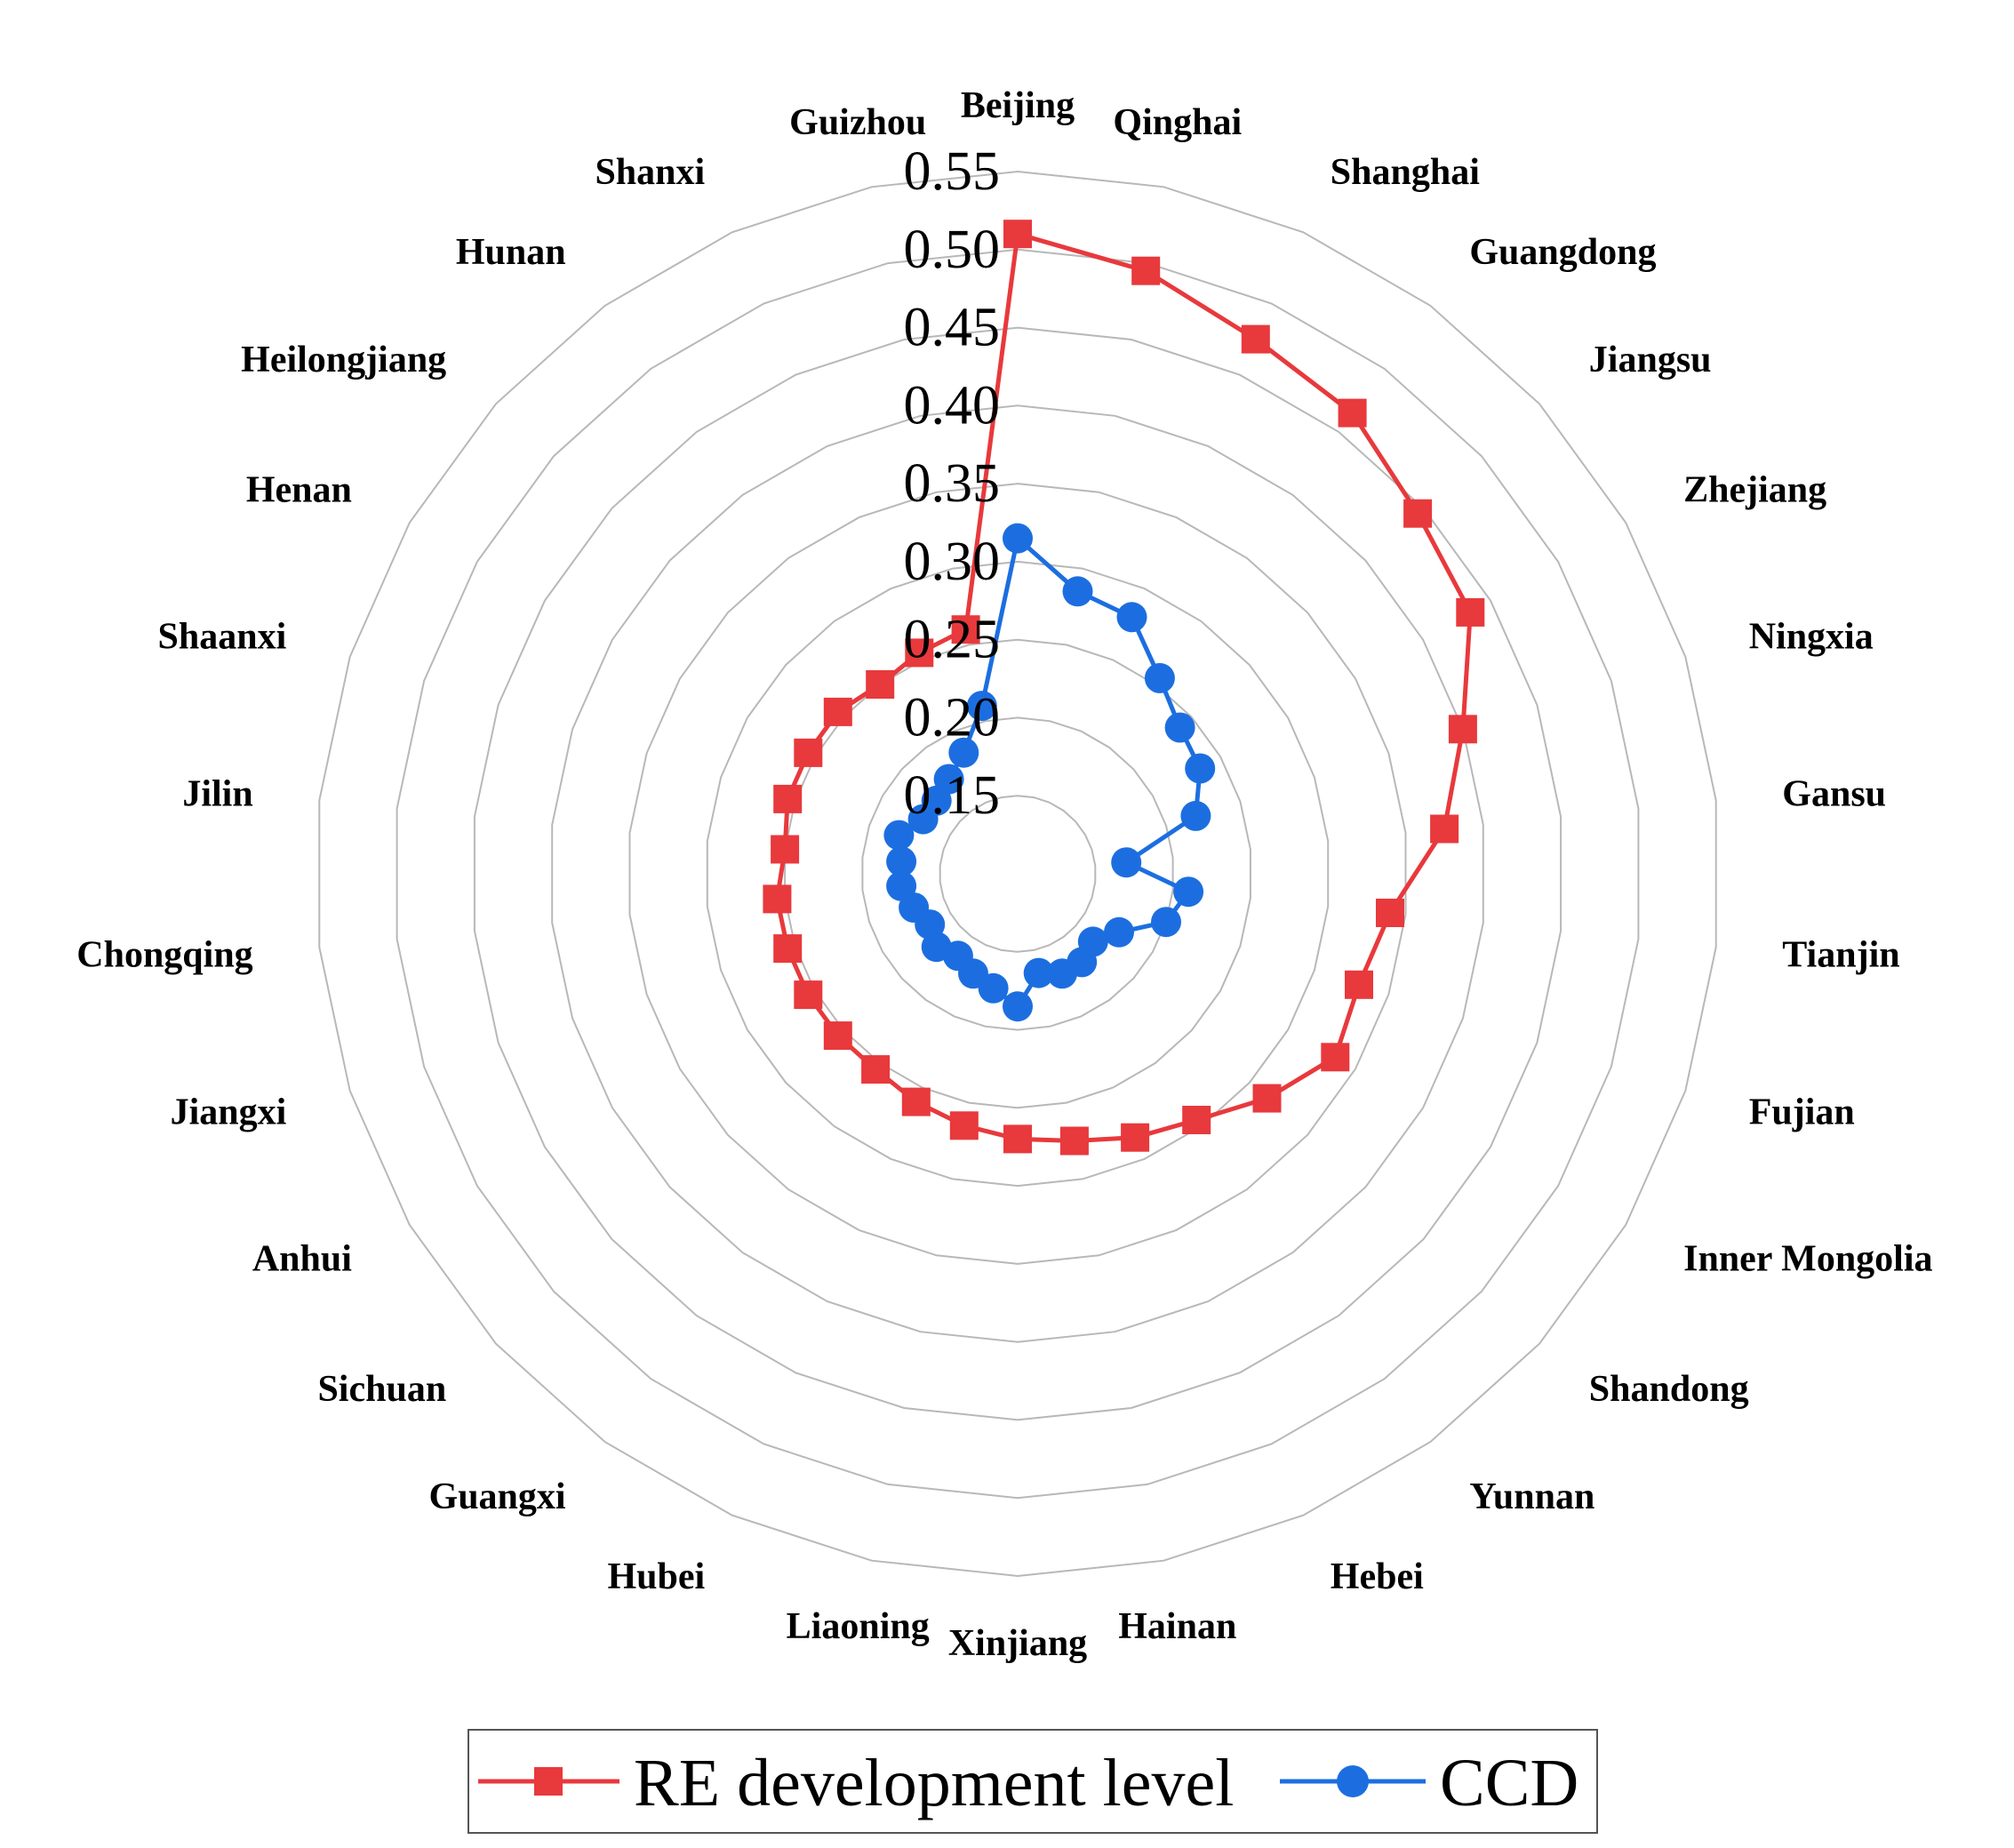 This screenshot has width=2014, height=1848. Describe the element at coordinates (857, 122) in the screenshot. I see `category-label-guizhou: Guizhou` at that location.